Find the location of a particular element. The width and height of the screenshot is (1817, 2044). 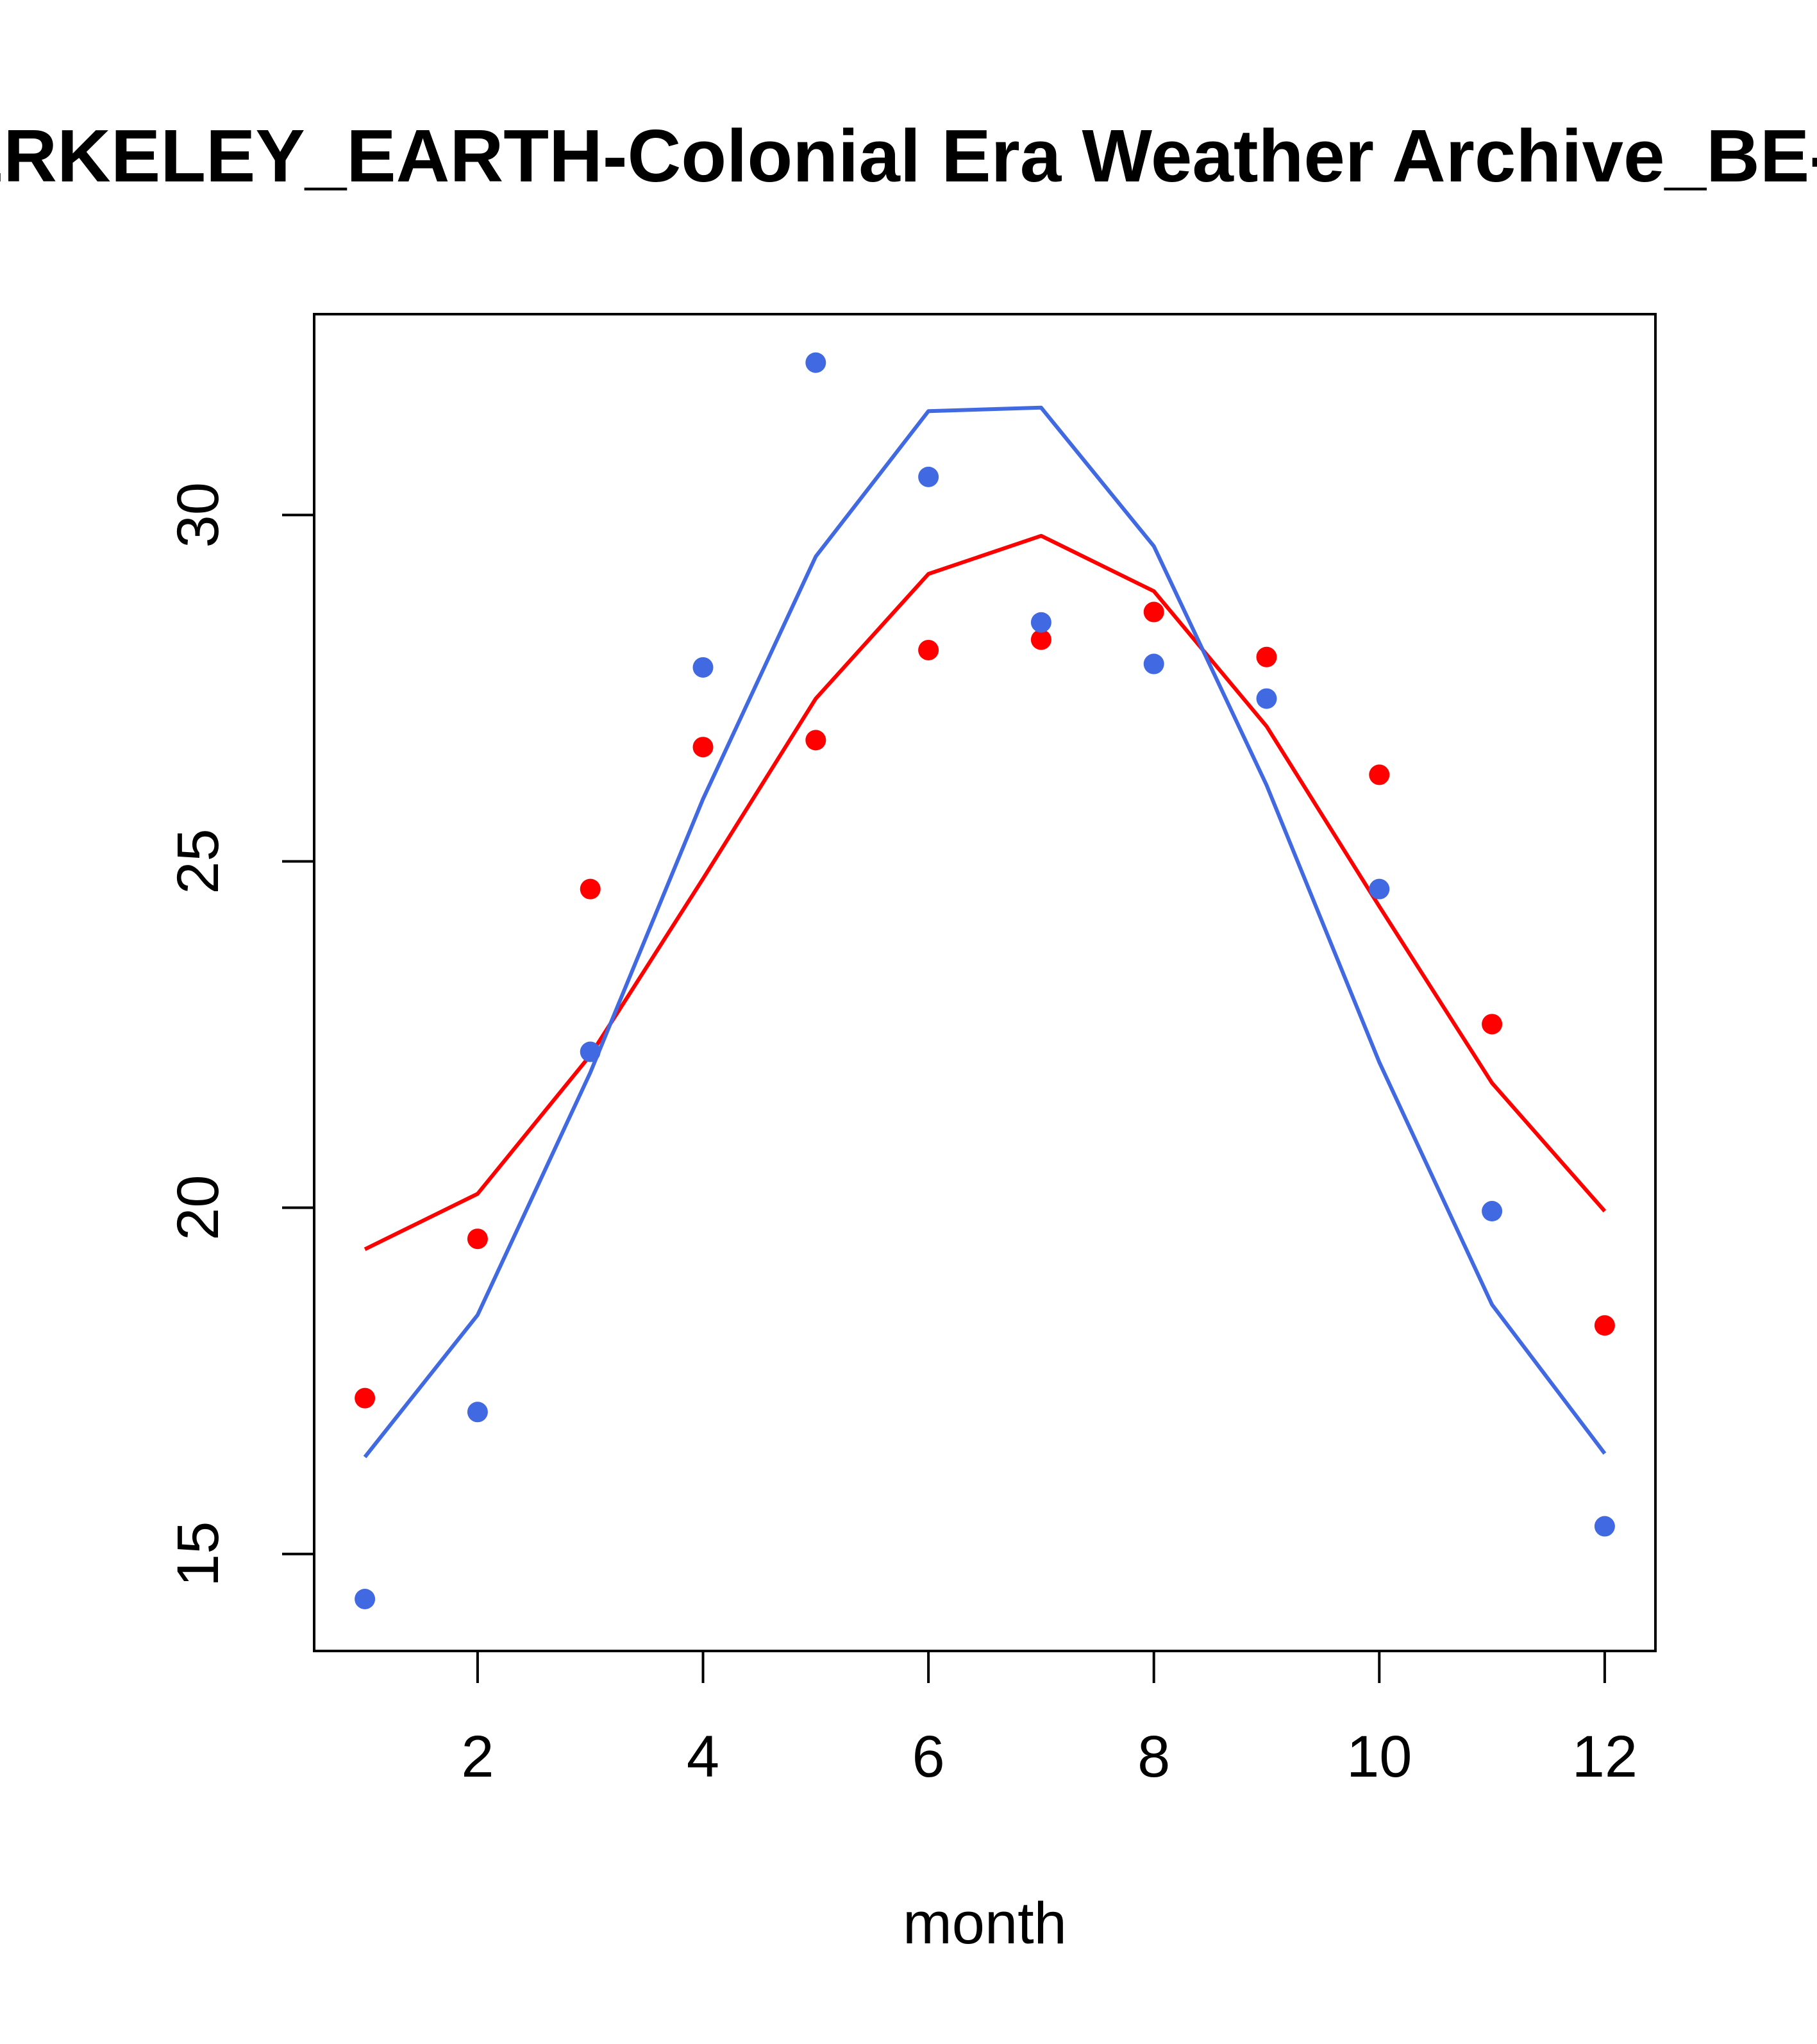

x-tick-label: 8 is located at coordinates (1153, 1756).